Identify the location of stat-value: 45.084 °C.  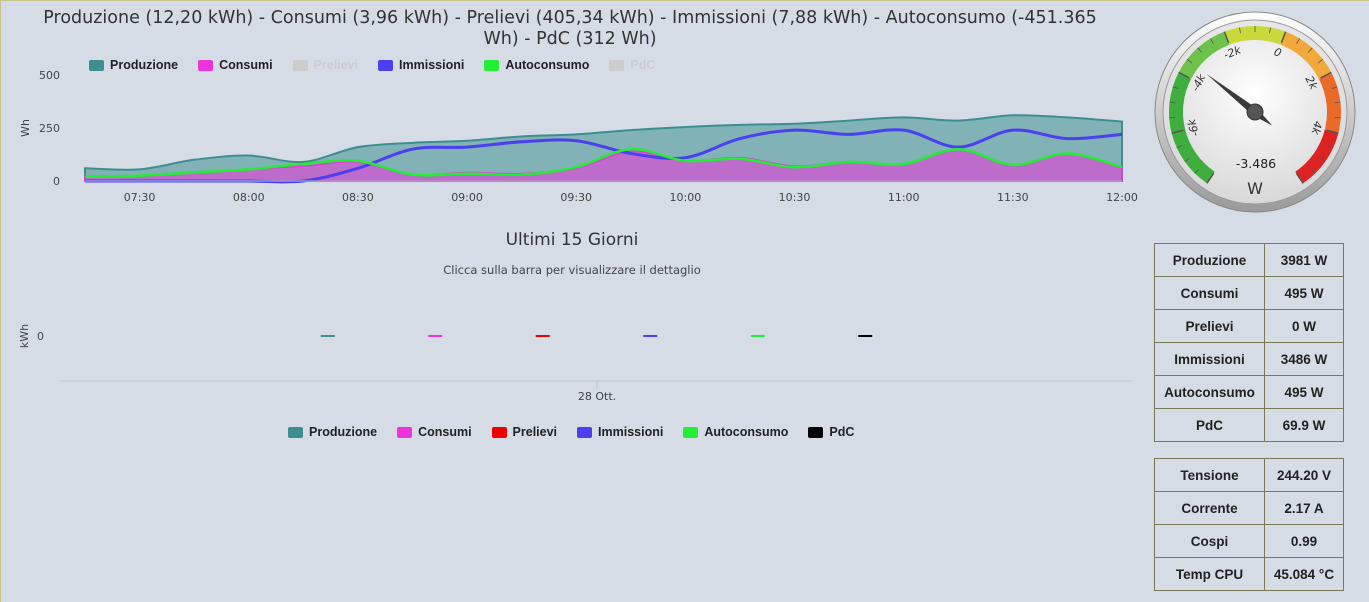
(1304, 574).